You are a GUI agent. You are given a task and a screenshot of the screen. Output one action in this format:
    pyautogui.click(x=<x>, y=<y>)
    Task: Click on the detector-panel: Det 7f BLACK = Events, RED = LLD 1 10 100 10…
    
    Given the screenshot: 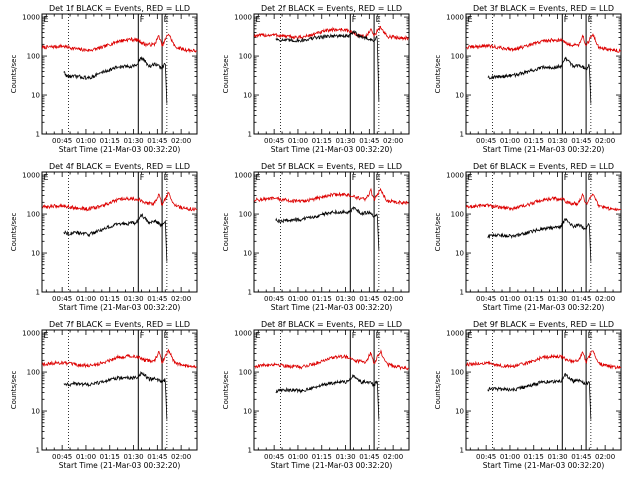 What is the action you would take?
    pyautogui.click(x=104, y=395)
    